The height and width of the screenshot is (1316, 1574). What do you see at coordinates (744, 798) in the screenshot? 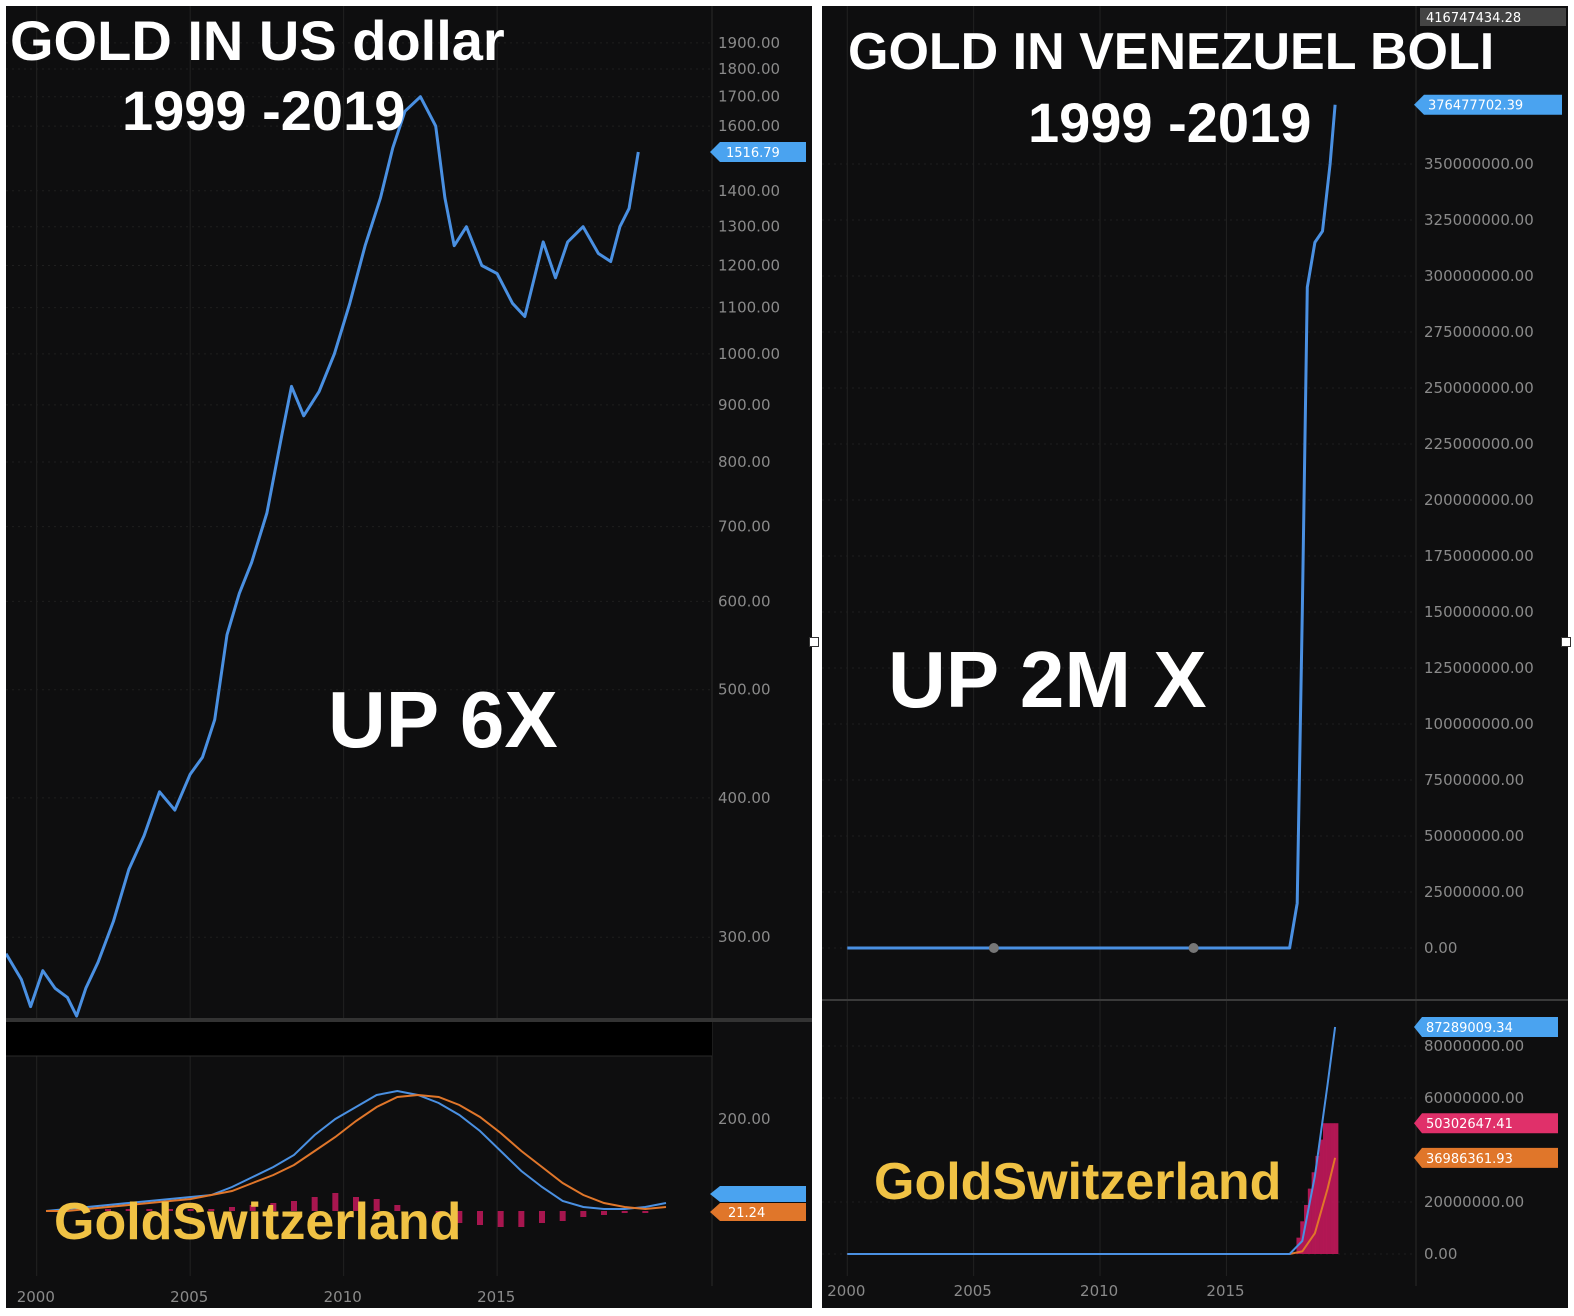
I see `y-tick-label: 400.00` at bounding box center [744, 798].